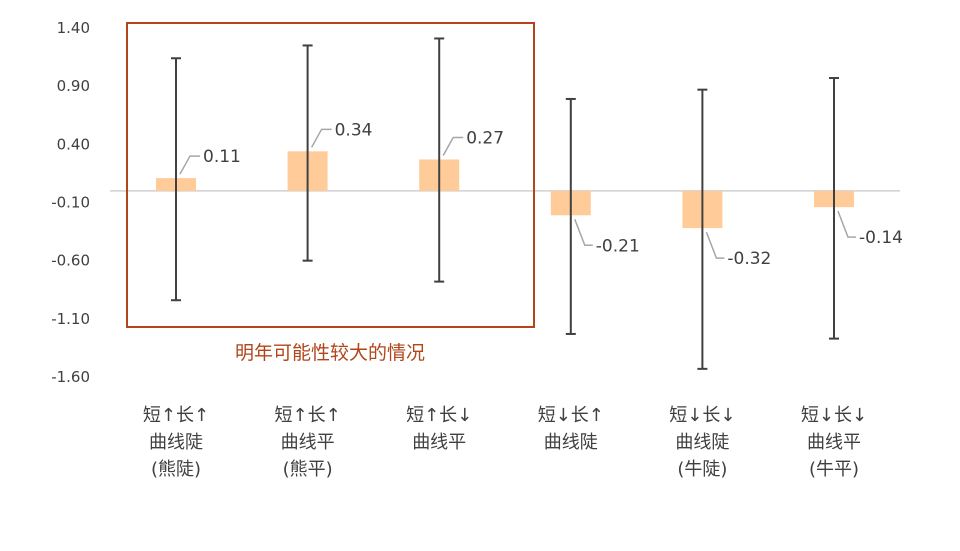  I want to click on category-label: 短↓长↑ 曲线陡, so click(571, 429).